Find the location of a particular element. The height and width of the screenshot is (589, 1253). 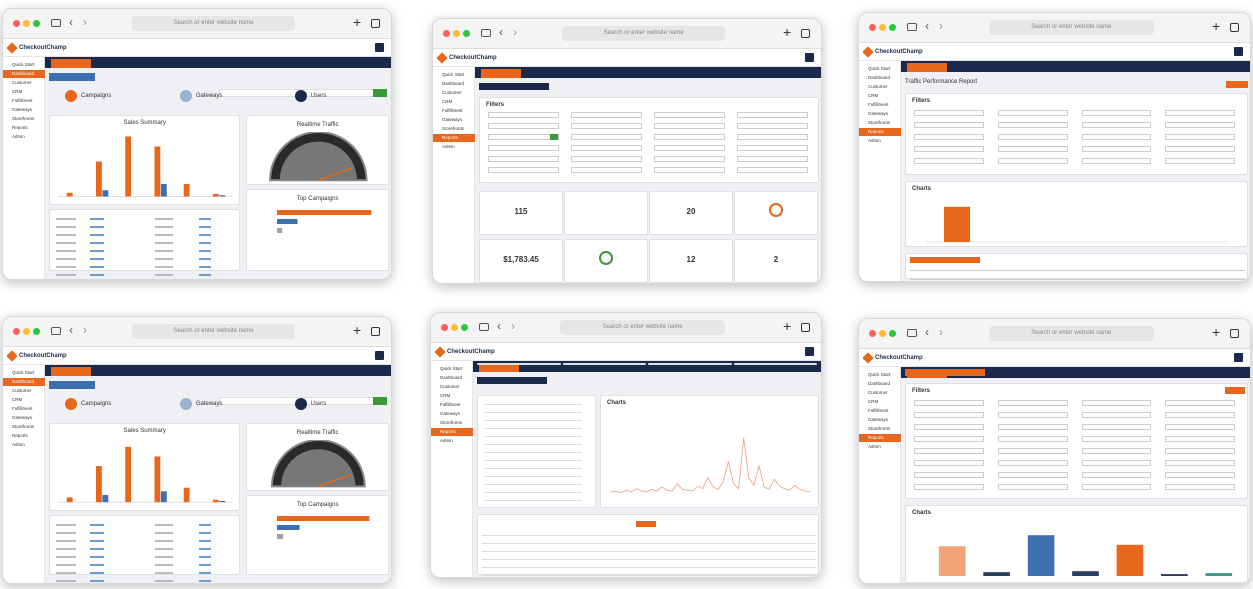

sales-panel: Sales Summary is located at coordinates (145, 160).